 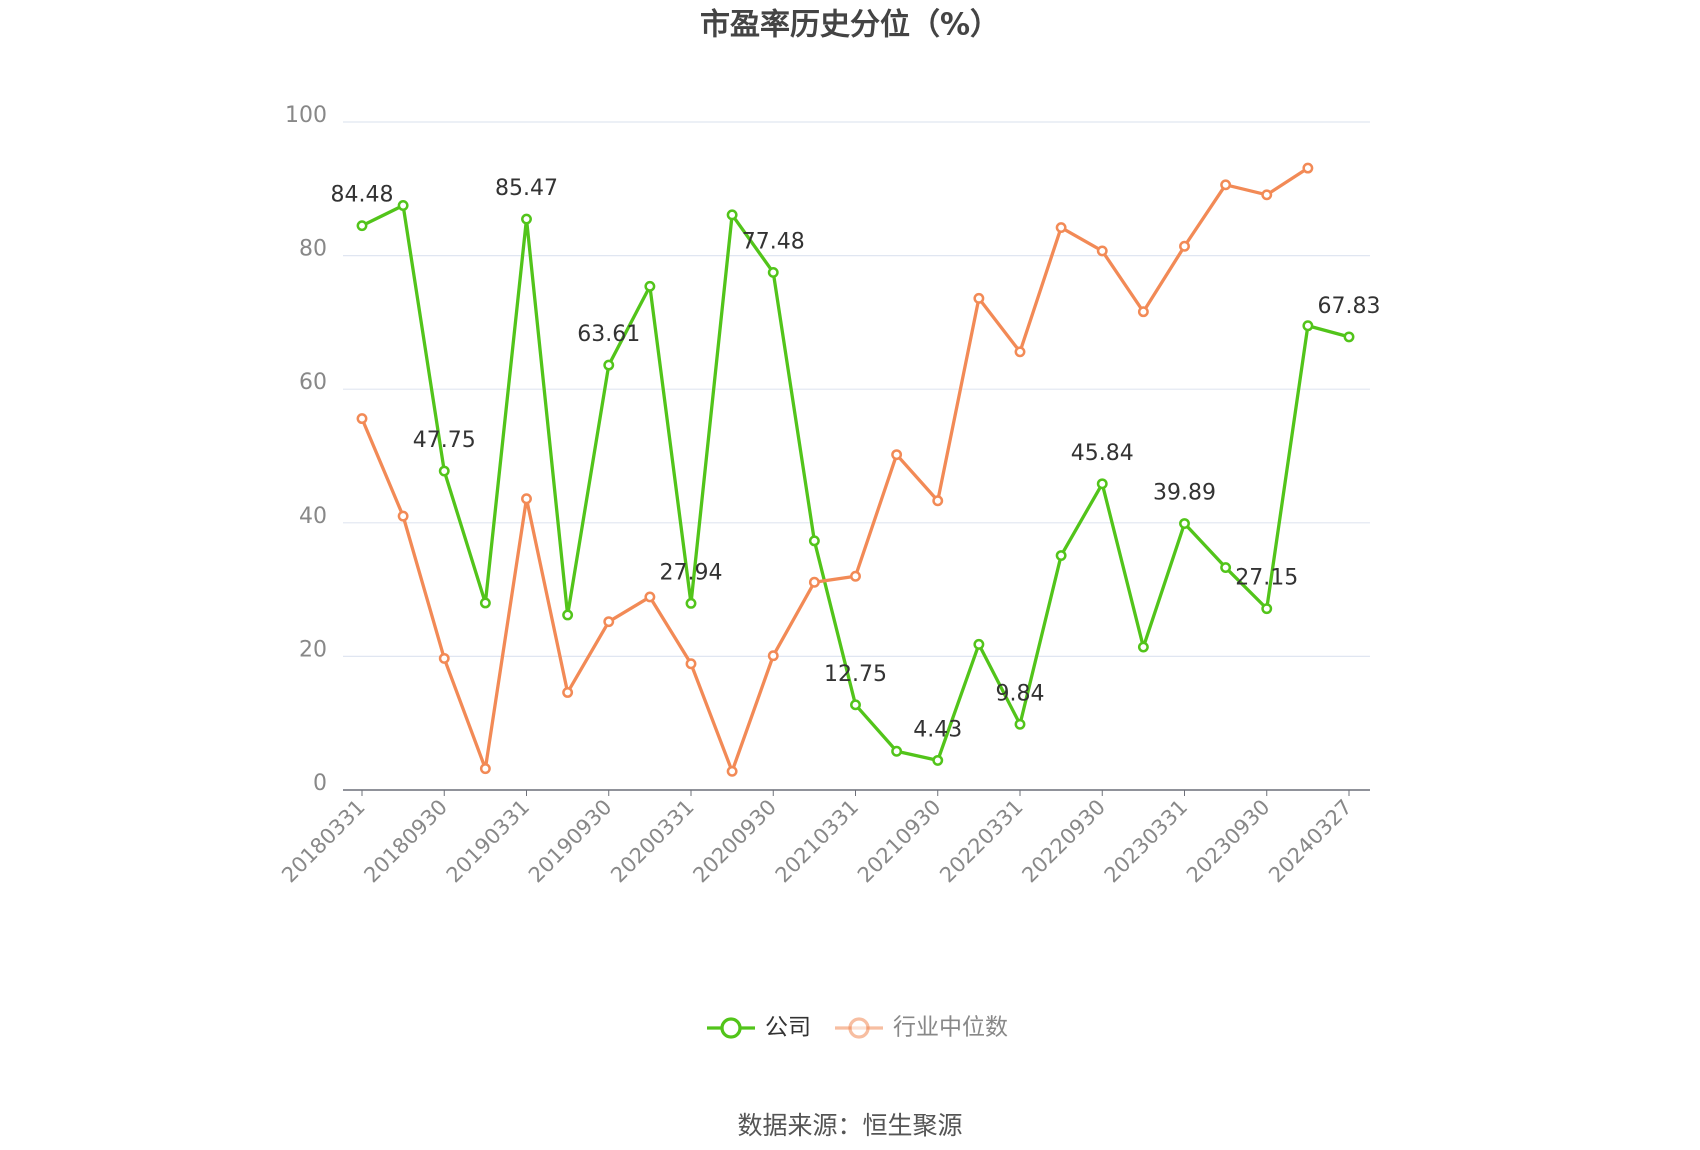 I want to click on data-label: 67.83, so click(x=1349, y=306).